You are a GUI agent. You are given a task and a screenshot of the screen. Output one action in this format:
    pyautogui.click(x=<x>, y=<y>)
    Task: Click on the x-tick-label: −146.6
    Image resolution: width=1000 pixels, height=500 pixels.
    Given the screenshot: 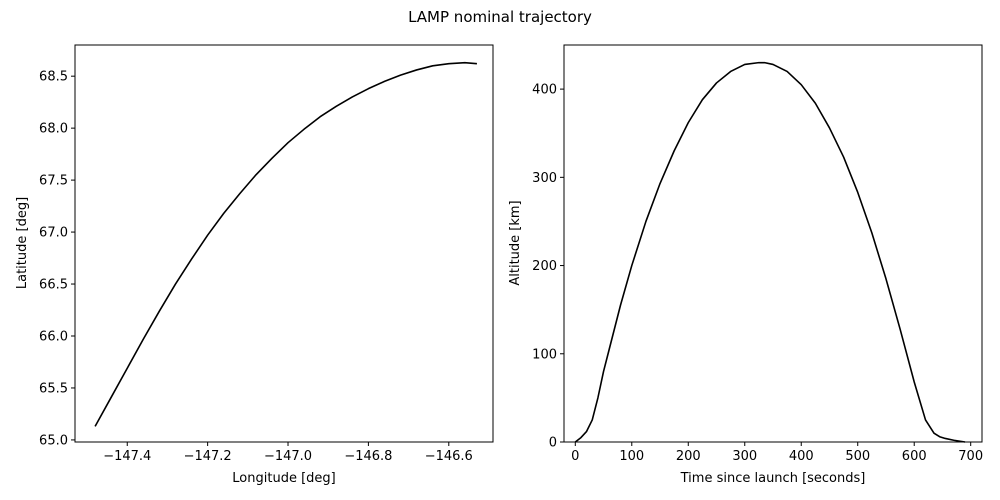 What is the action you would take?
    pyautogui.click(x=449, y=456)
    